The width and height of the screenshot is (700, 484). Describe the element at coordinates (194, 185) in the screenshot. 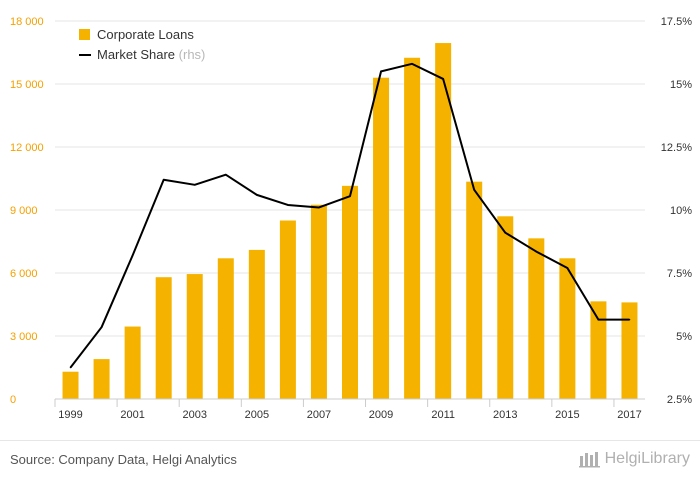

I see `market-share-point-2003` at that location.